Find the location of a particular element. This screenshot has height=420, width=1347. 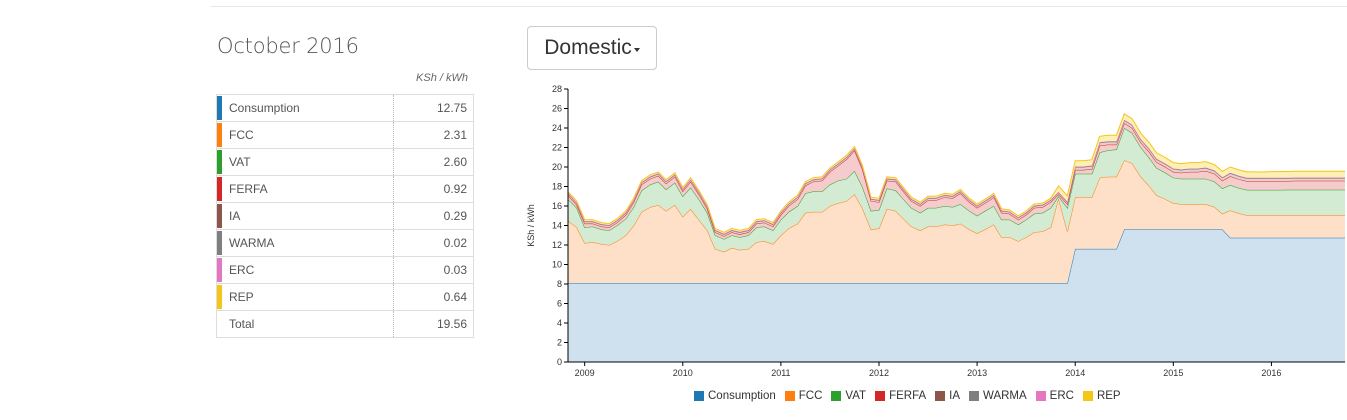

y-tick-label: 28 is located at coordinates (557, 89).